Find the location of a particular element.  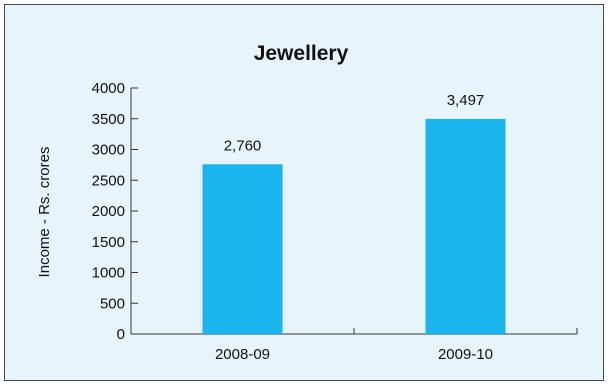

chart-title: Jewellery is located at coordinates (301, 53).